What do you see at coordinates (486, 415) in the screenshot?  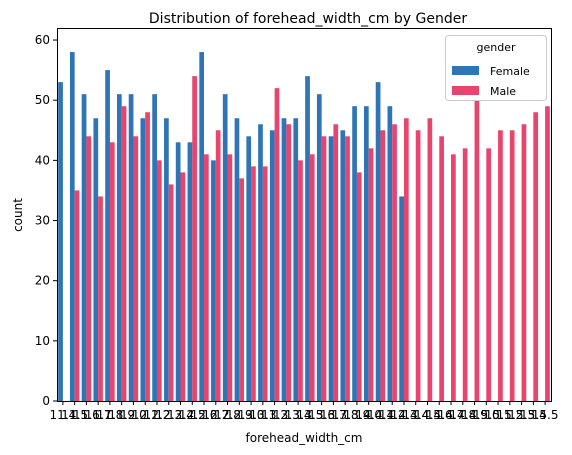 I see `x-tick-label: 15.0` at bounding box center [486, 415].